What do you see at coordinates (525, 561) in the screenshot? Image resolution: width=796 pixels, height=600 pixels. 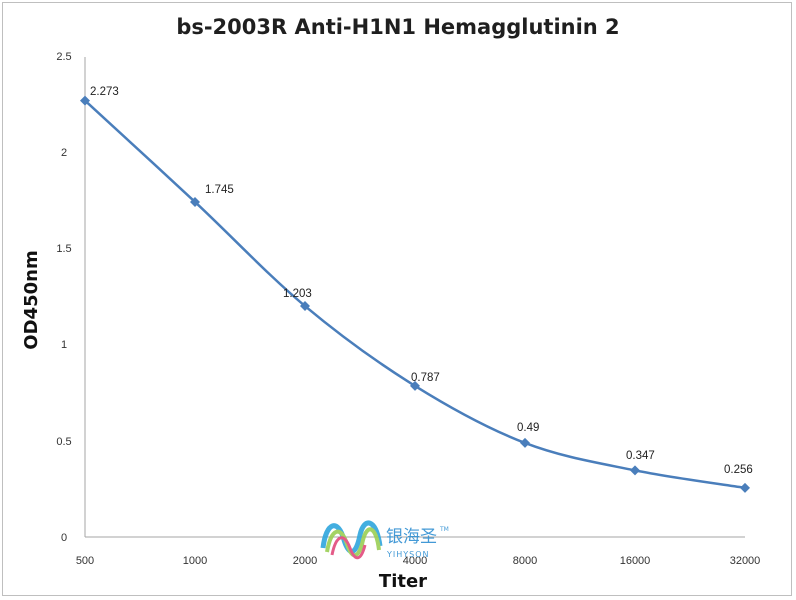 I see `x-tick-label: 8000` at bounding box center [525, 561].